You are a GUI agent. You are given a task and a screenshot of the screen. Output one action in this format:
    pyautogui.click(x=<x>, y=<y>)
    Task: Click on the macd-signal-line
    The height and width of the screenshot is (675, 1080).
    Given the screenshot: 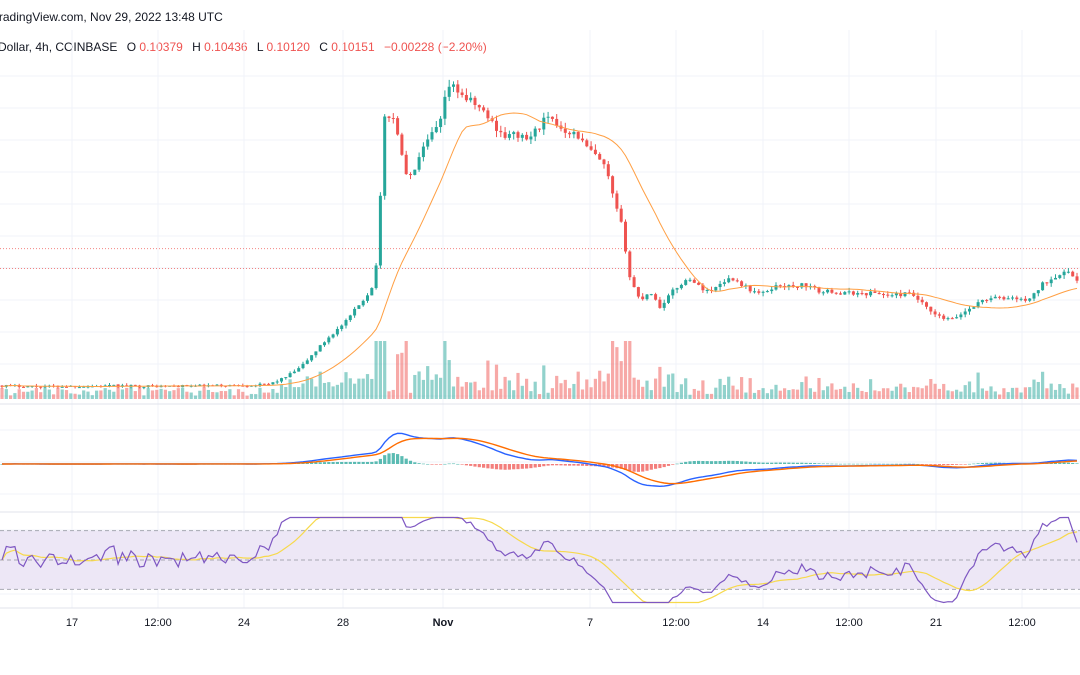 What is the action you would take?
    pyautogui.click(x=540, y=461)
    